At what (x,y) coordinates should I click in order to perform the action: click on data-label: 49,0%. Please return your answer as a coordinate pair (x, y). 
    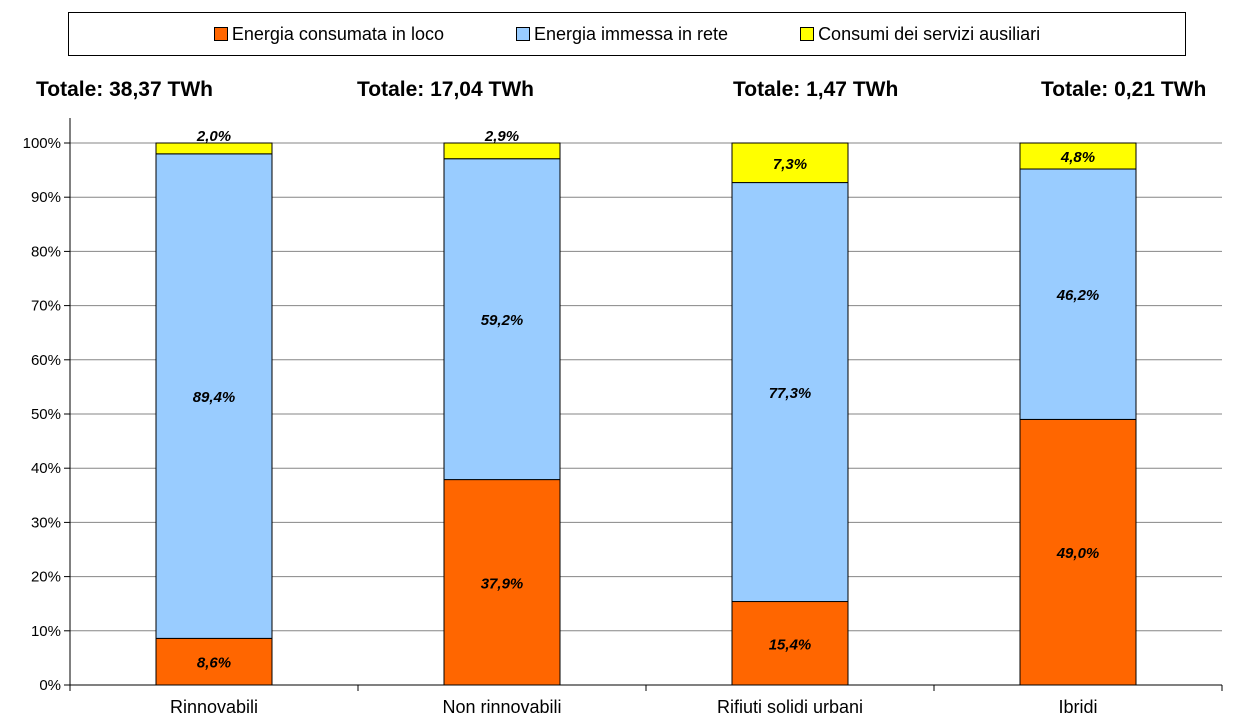
    Looking at the image, I should click on (1078, 553).